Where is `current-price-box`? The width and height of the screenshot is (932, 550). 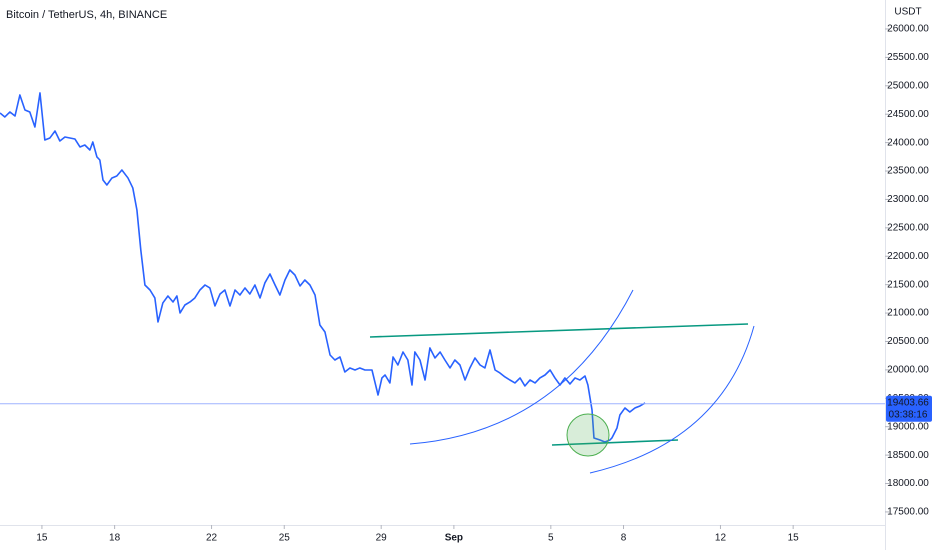 current-price-box is located at coordinates (909, 408).